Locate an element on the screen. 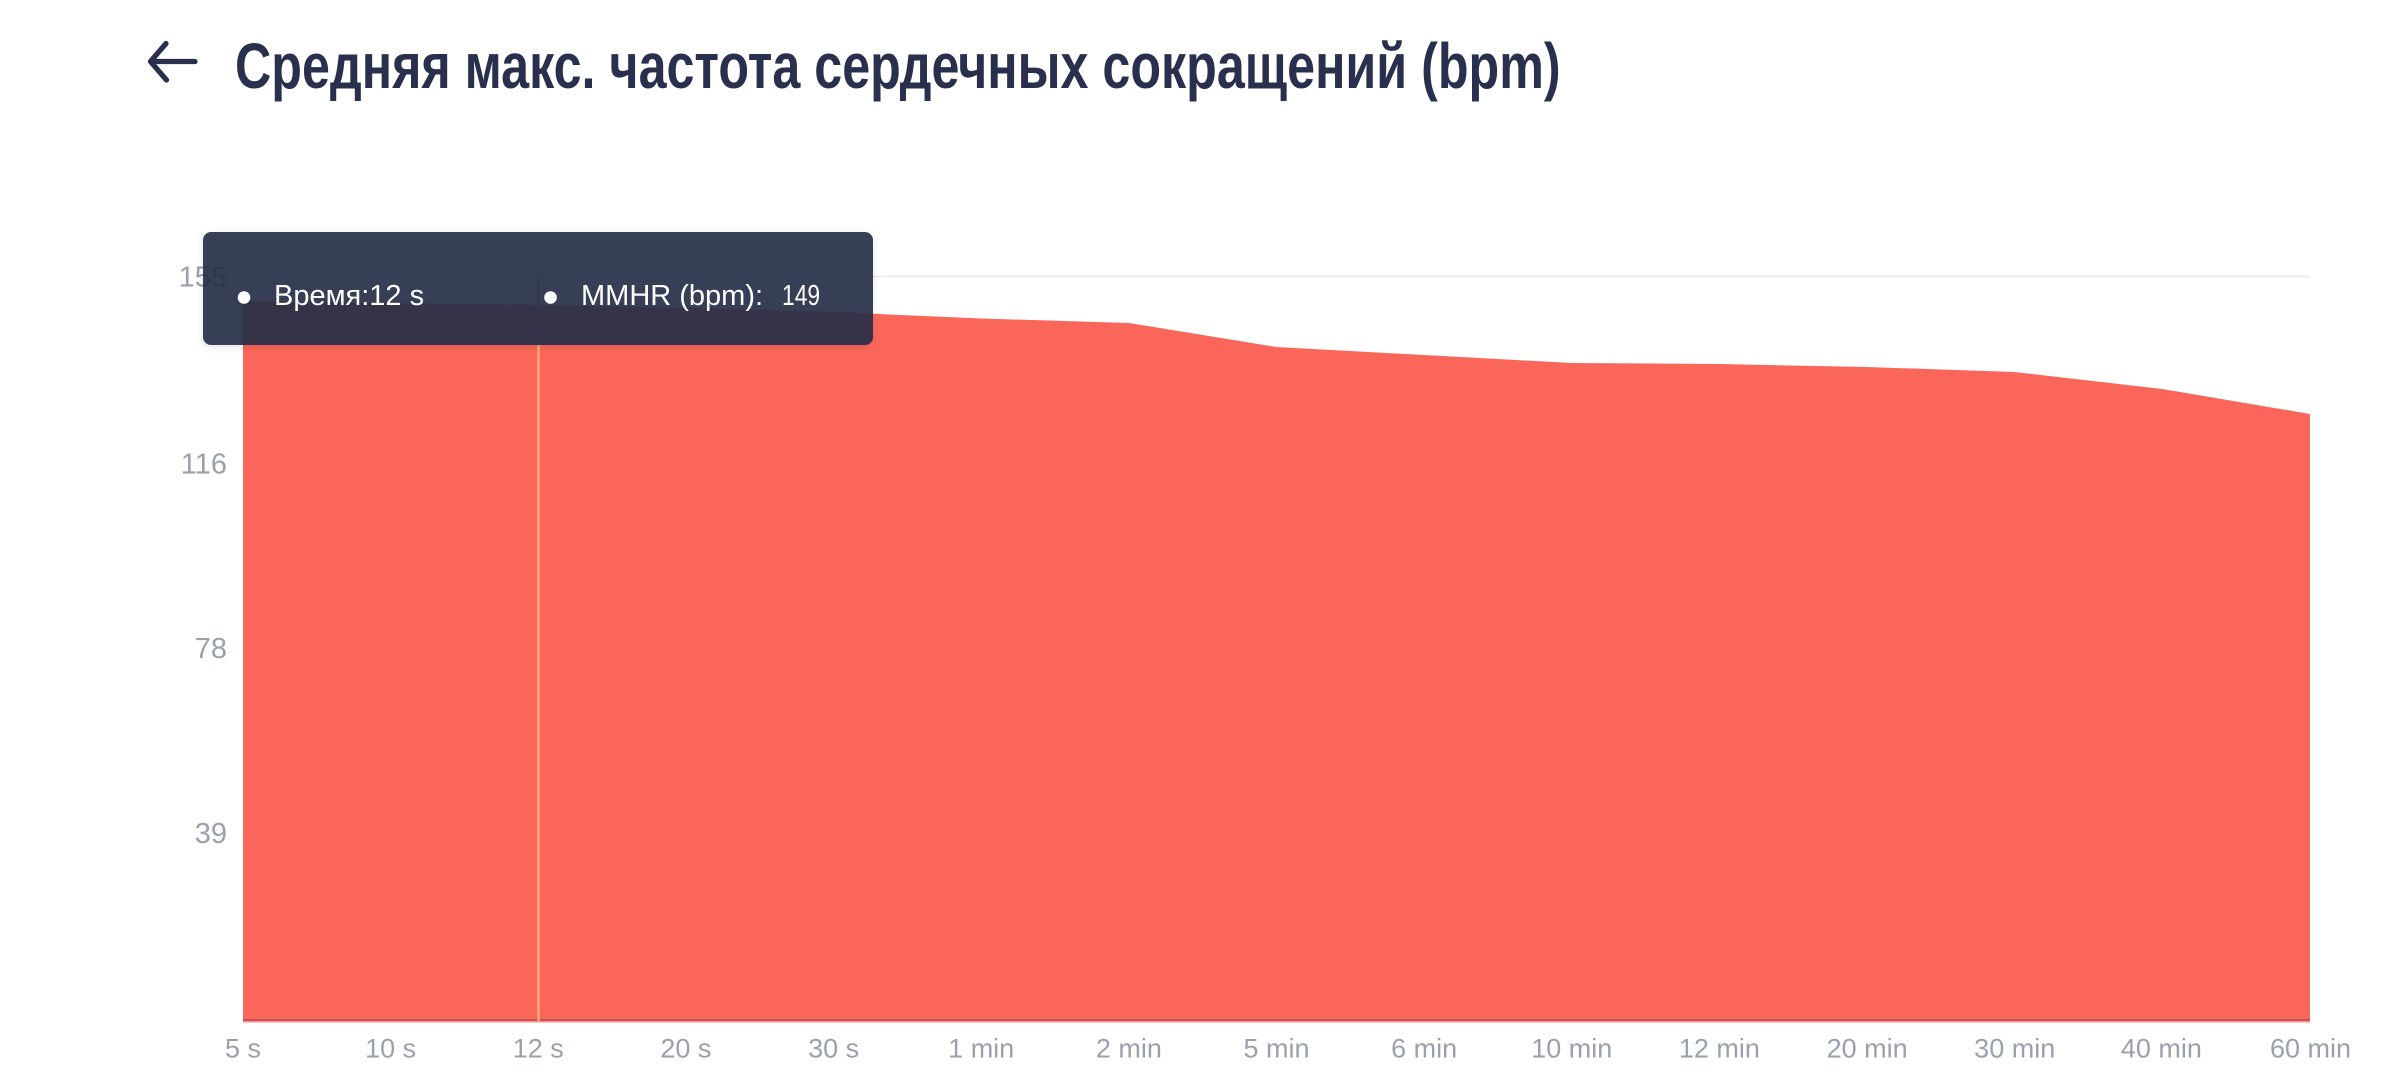 The width and height of the screenshot is (2400, 1080). svg-text: 5 min is located at coordinates (1276, 1049).